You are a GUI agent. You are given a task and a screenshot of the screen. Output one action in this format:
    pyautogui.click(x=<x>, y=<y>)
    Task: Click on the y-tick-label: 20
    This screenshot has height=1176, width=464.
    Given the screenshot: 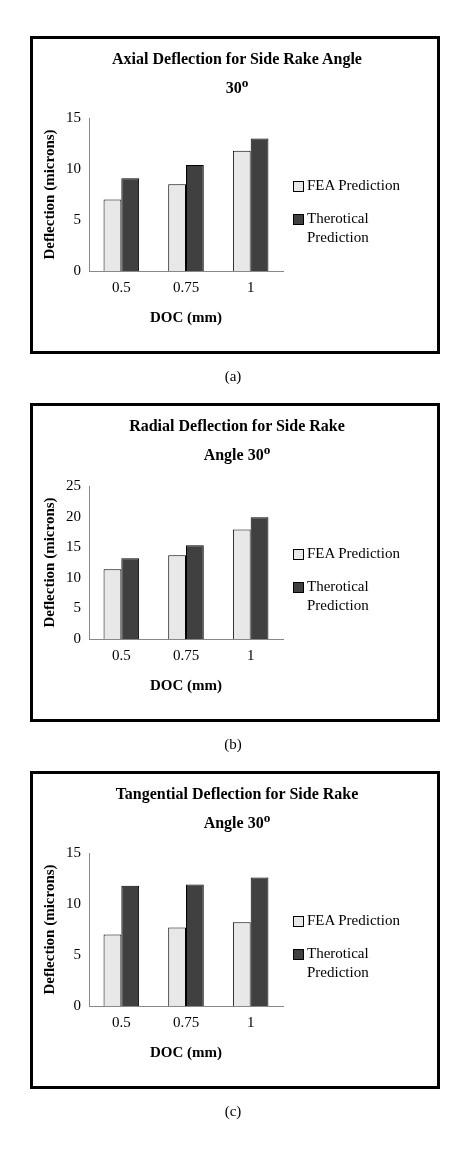 What is the action you would take?
    pyautogui.click(x=73, y=515)
    